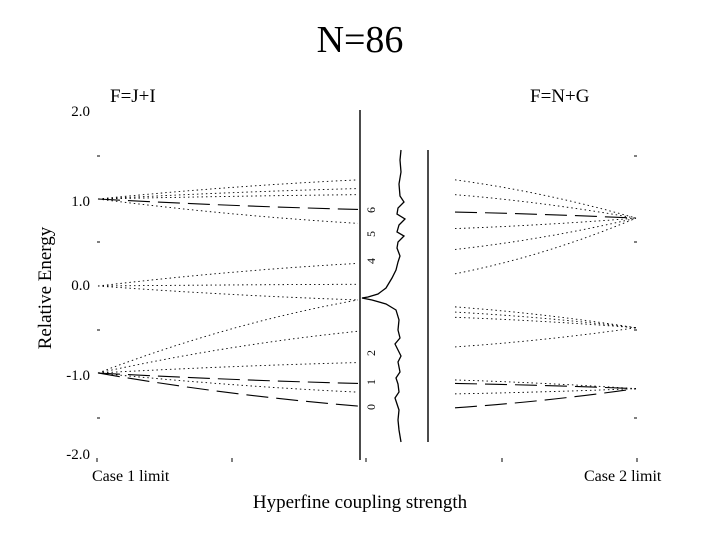 Image resolution: width=720 pixels, height=540 pixels. Describe the element at coordinates (371, 353) in the screenshot. I see `spectrum-label: 2` at that location.